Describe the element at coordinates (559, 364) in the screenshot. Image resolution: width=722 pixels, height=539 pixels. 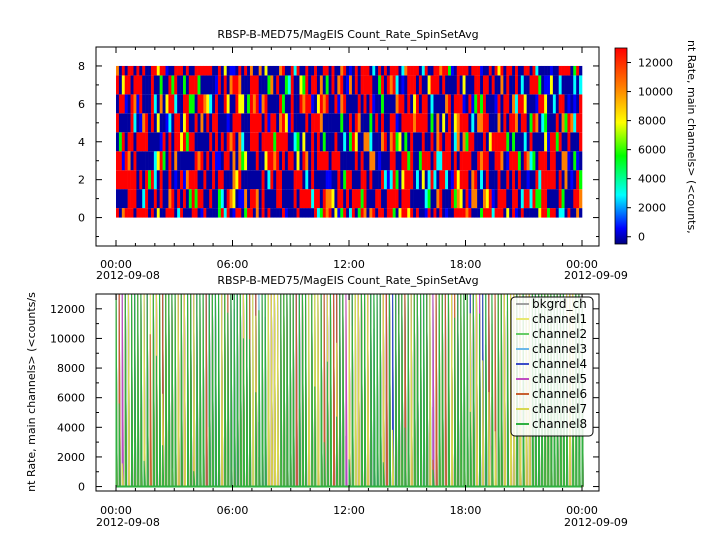
I see `legend-label: channel4` at that location.